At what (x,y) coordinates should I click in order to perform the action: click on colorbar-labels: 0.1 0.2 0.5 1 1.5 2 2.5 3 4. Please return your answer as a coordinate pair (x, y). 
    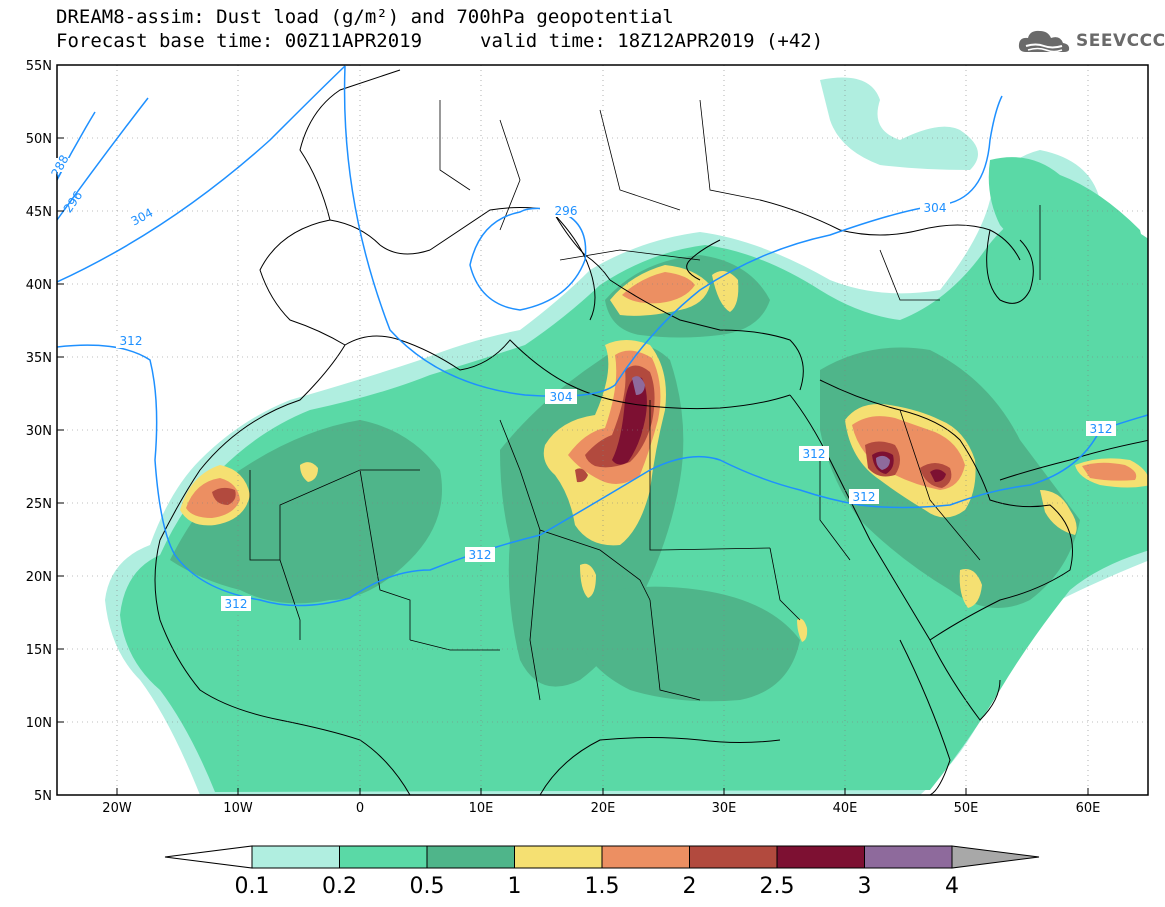
    Looking at the image, I should click on (597, 886).